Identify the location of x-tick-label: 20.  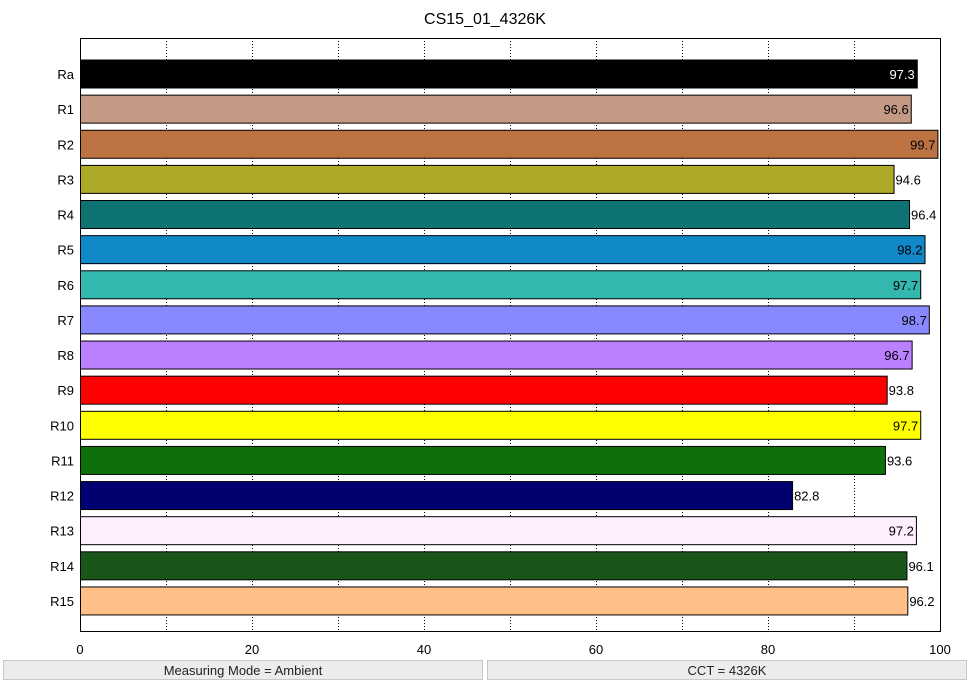
(252, 649).